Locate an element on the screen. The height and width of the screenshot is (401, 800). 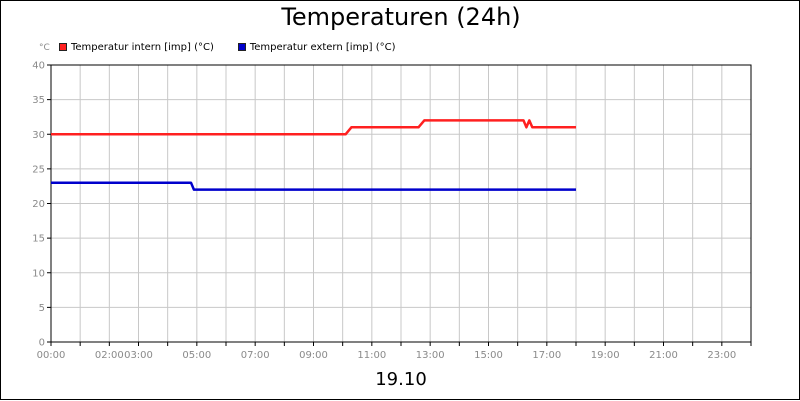
y-tick-label: 40 is located at coordinates (38, 66).